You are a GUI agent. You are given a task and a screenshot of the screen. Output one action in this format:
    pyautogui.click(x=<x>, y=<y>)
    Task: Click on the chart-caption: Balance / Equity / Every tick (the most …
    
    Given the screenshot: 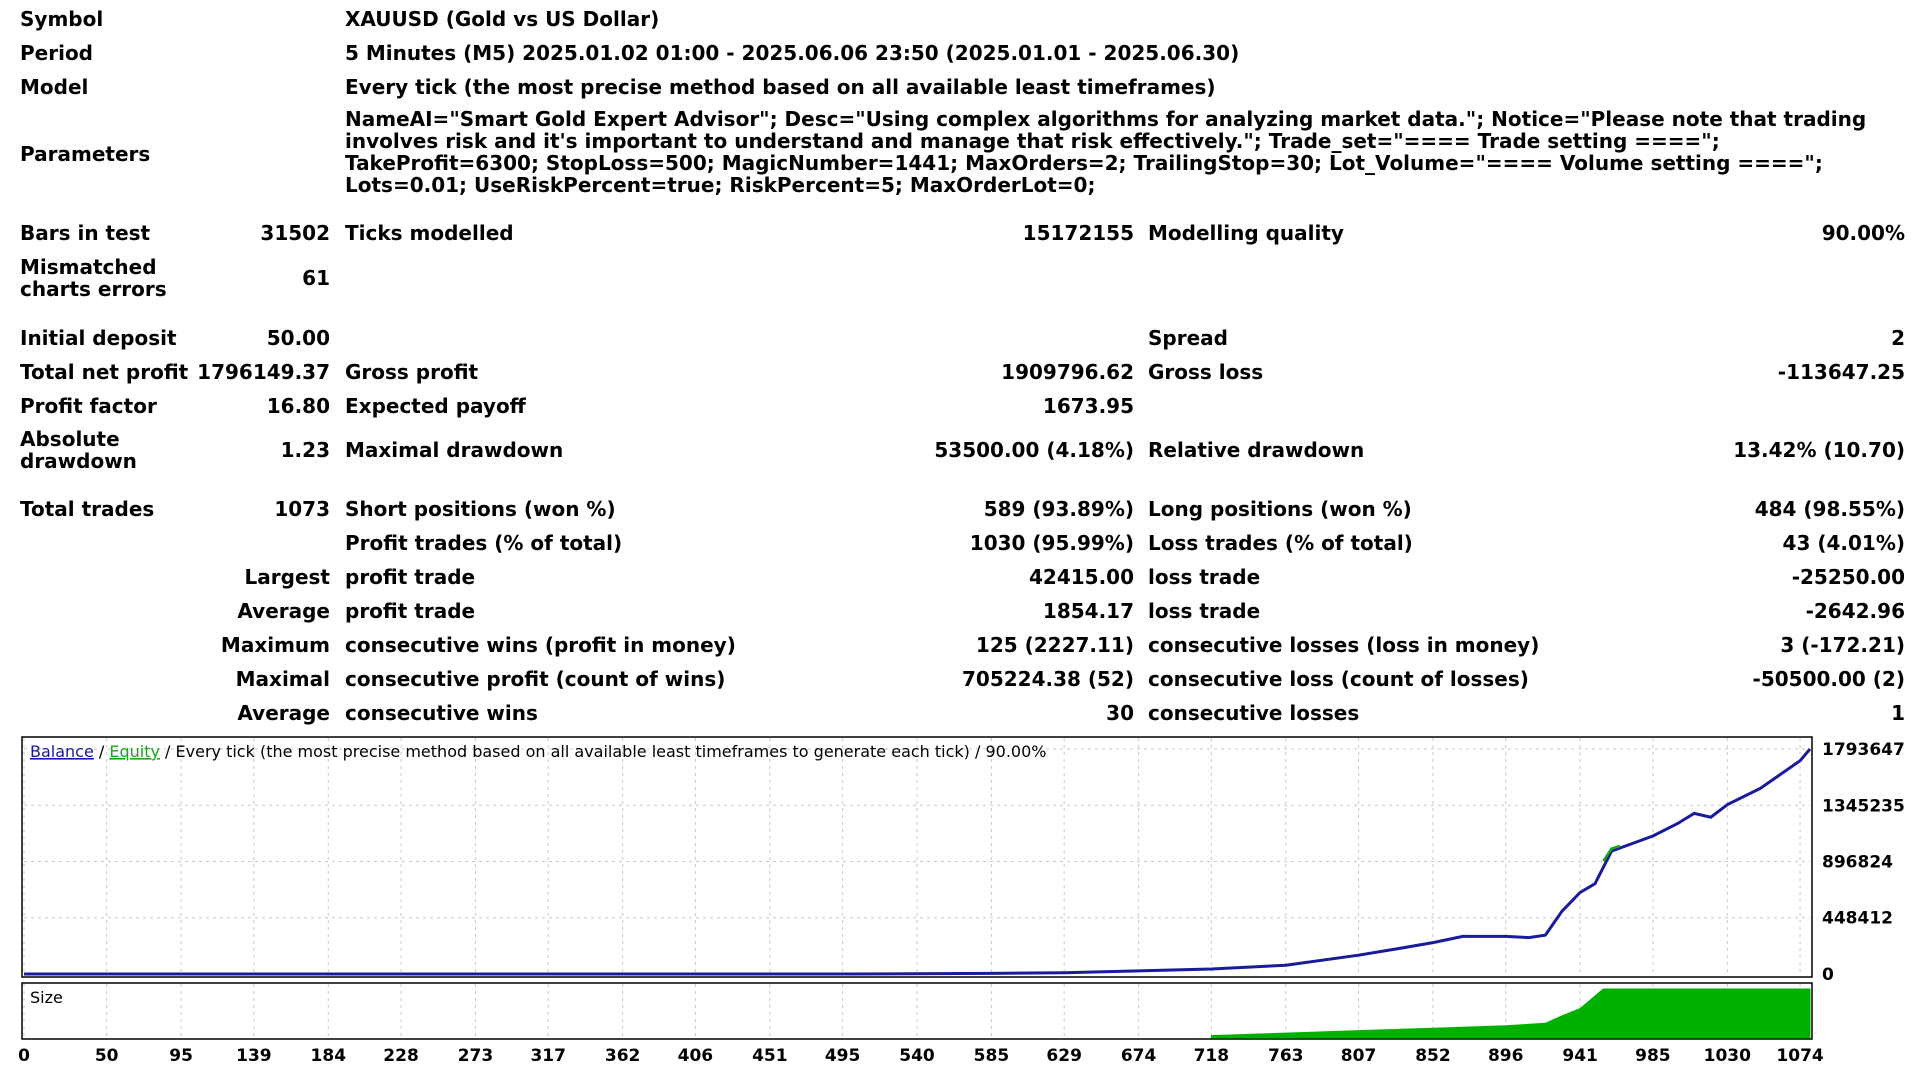 What is the action you would take?
    pyautogui.click(x=538, y=751)
    